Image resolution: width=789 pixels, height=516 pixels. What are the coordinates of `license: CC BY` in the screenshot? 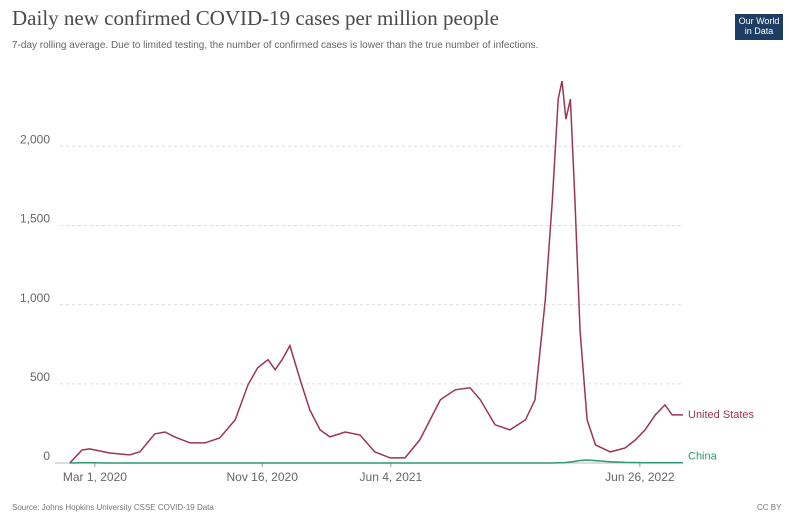 It's located at (769, 507).